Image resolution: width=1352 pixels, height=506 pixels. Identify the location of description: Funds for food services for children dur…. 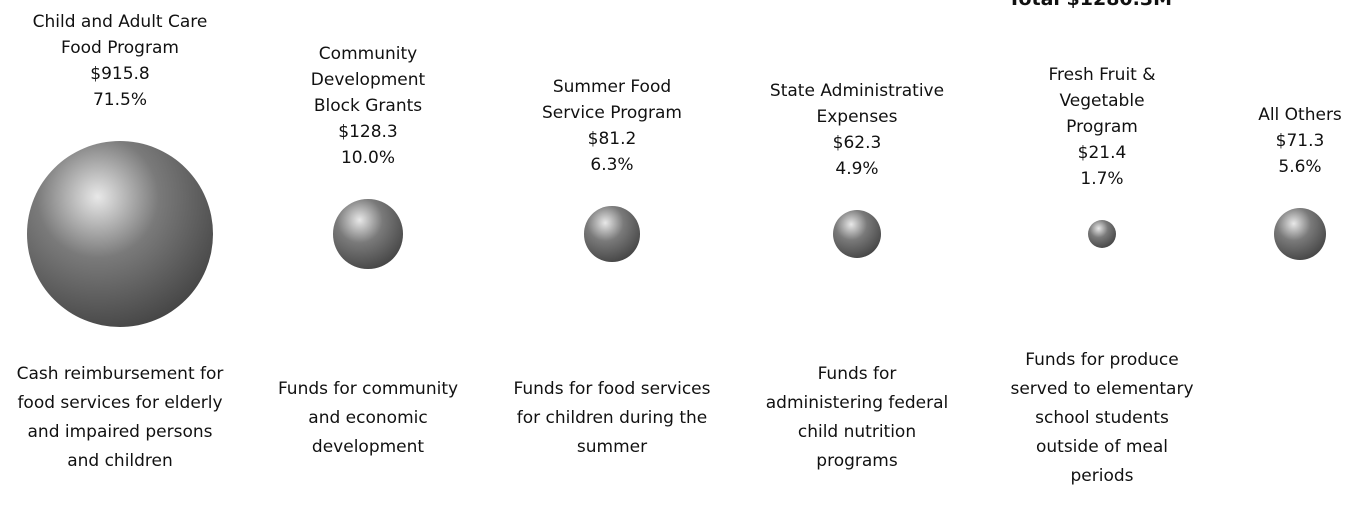
(612, 417).